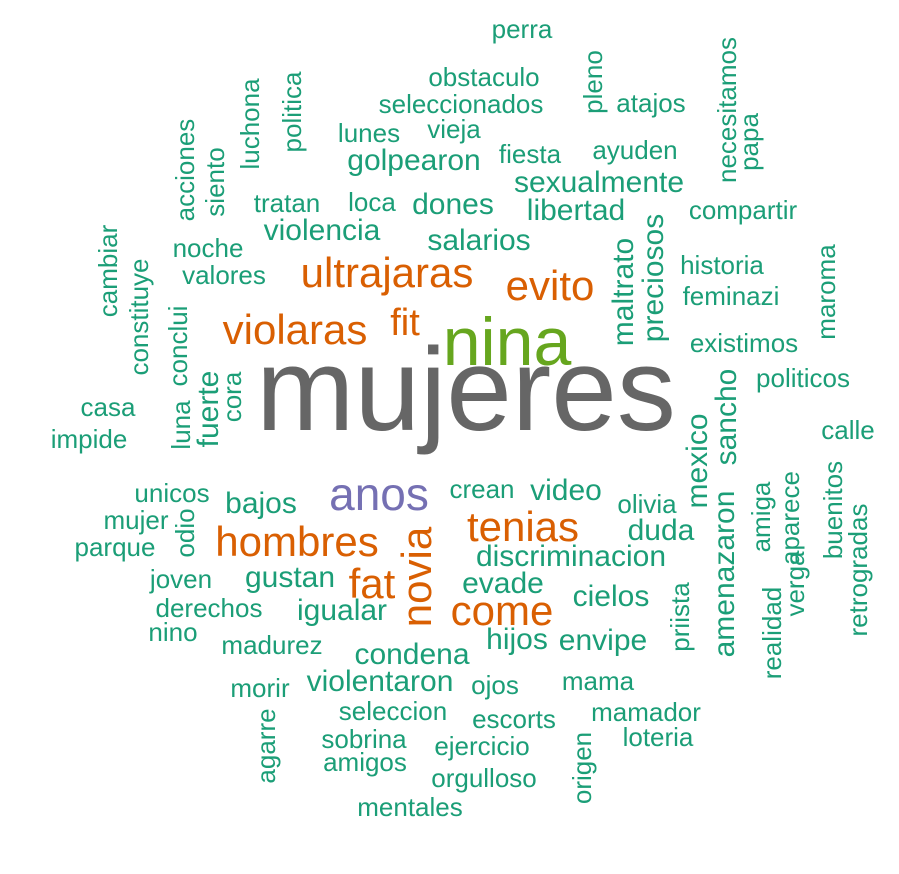 The width and height of the screenshot is (899, 874). Describe the element at coordinates (517, 639) in the screenshot. I see `word-hijos: hijos` at that location.